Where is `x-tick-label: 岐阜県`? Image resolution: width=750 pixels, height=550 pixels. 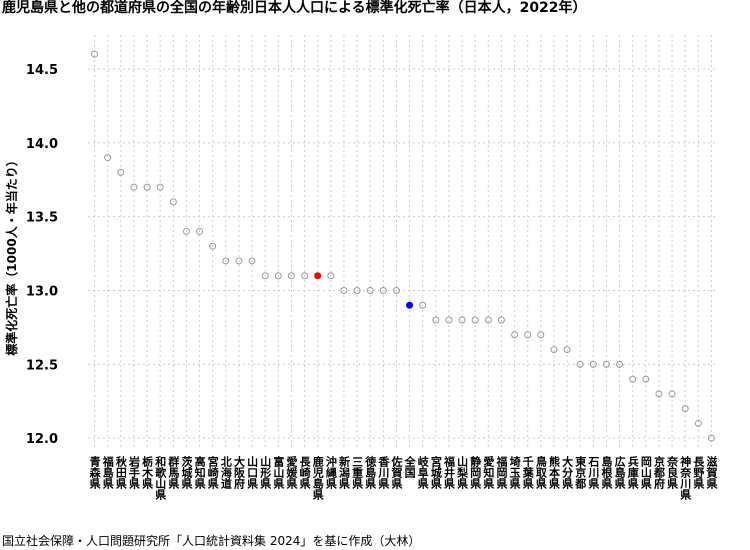 x-tick-label: 岐阜県 is located at coordinates (422, 472).